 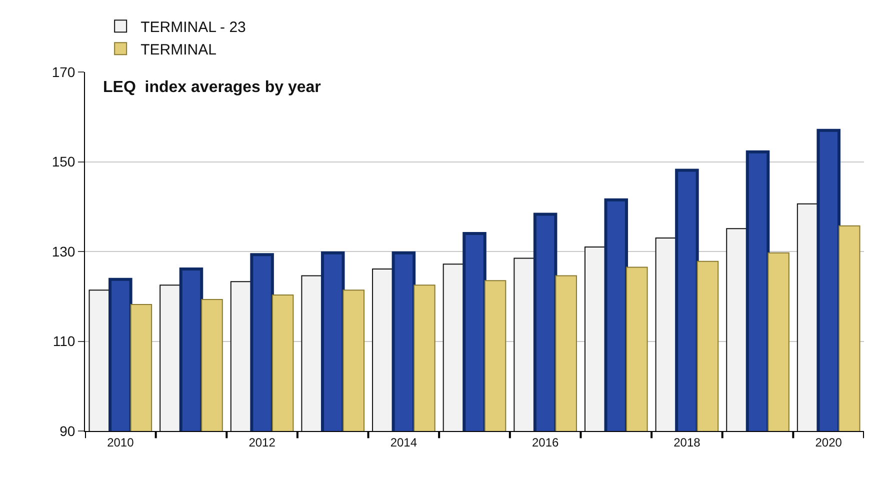 I want to click on legend-label: TERMINAL, so click(x=178, y=49).